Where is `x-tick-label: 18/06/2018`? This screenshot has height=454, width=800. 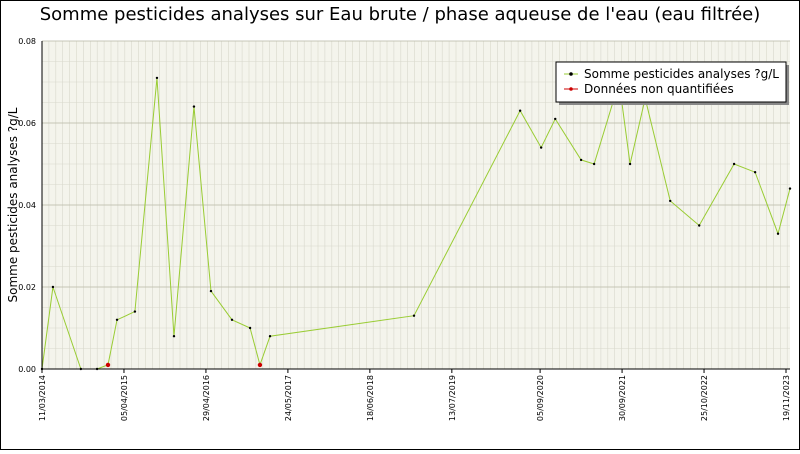
x-tick-label: 18/06/2018 is located at coordinates (370, 398).